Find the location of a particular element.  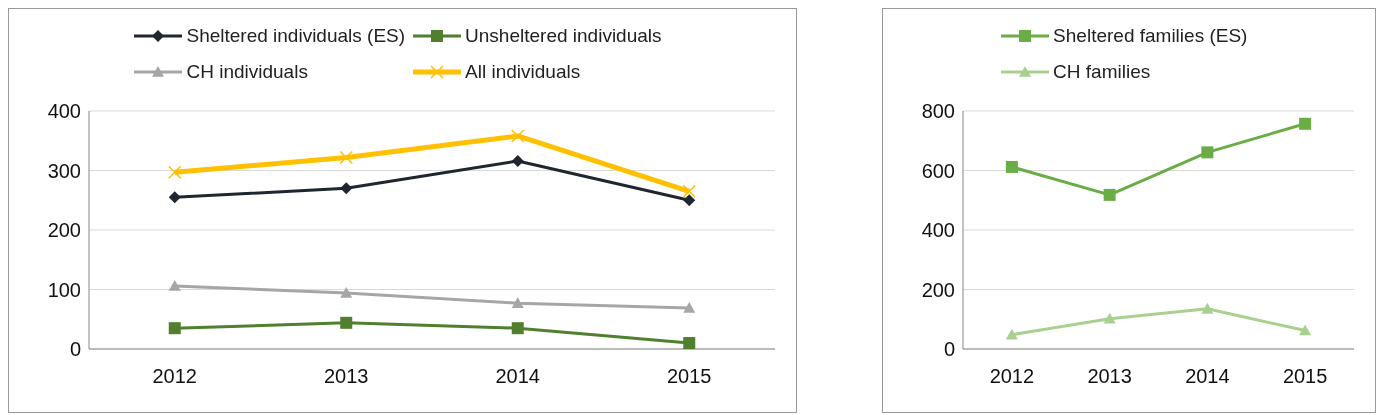

y-tick-label: 800 is located at coordinates (938, 111).